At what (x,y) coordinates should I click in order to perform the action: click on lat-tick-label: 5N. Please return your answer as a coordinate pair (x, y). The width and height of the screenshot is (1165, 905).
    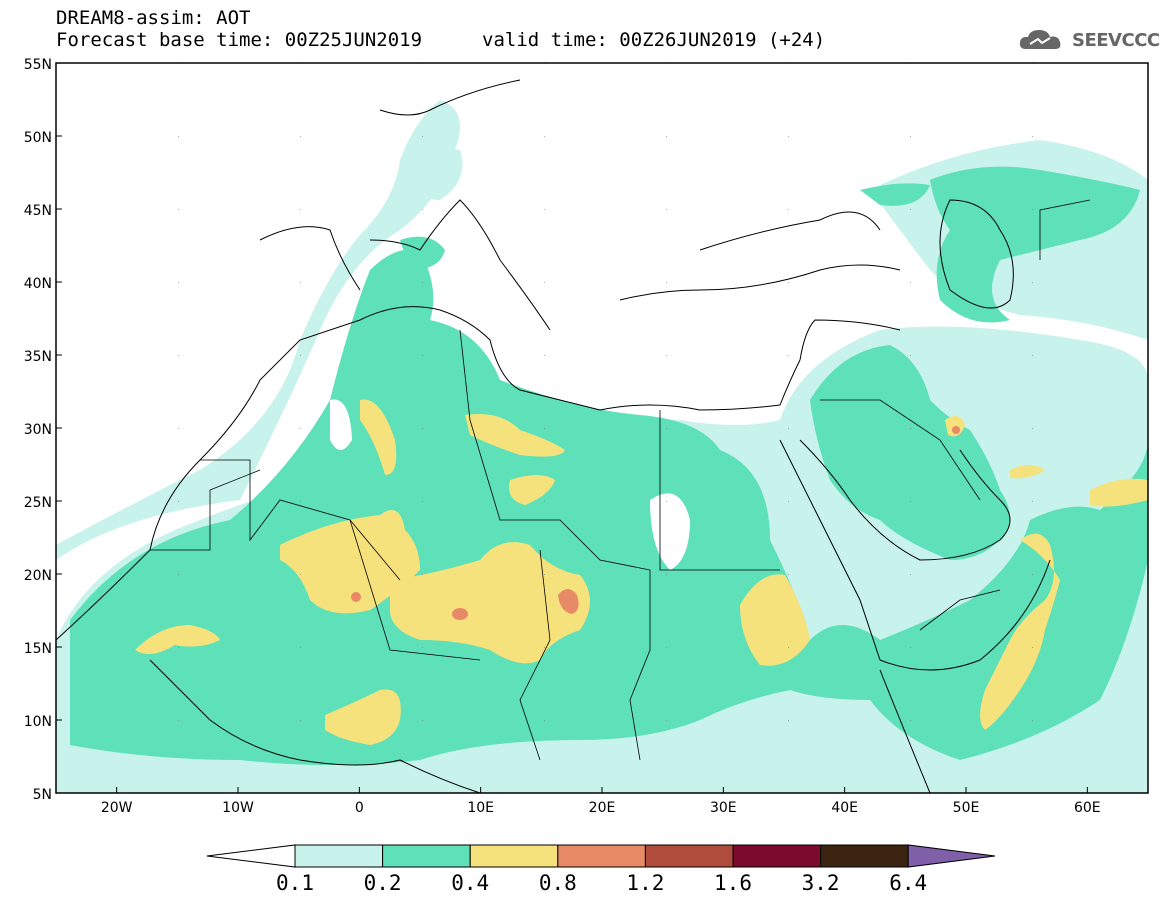
    Looking at the image, I should click on (42, 795).